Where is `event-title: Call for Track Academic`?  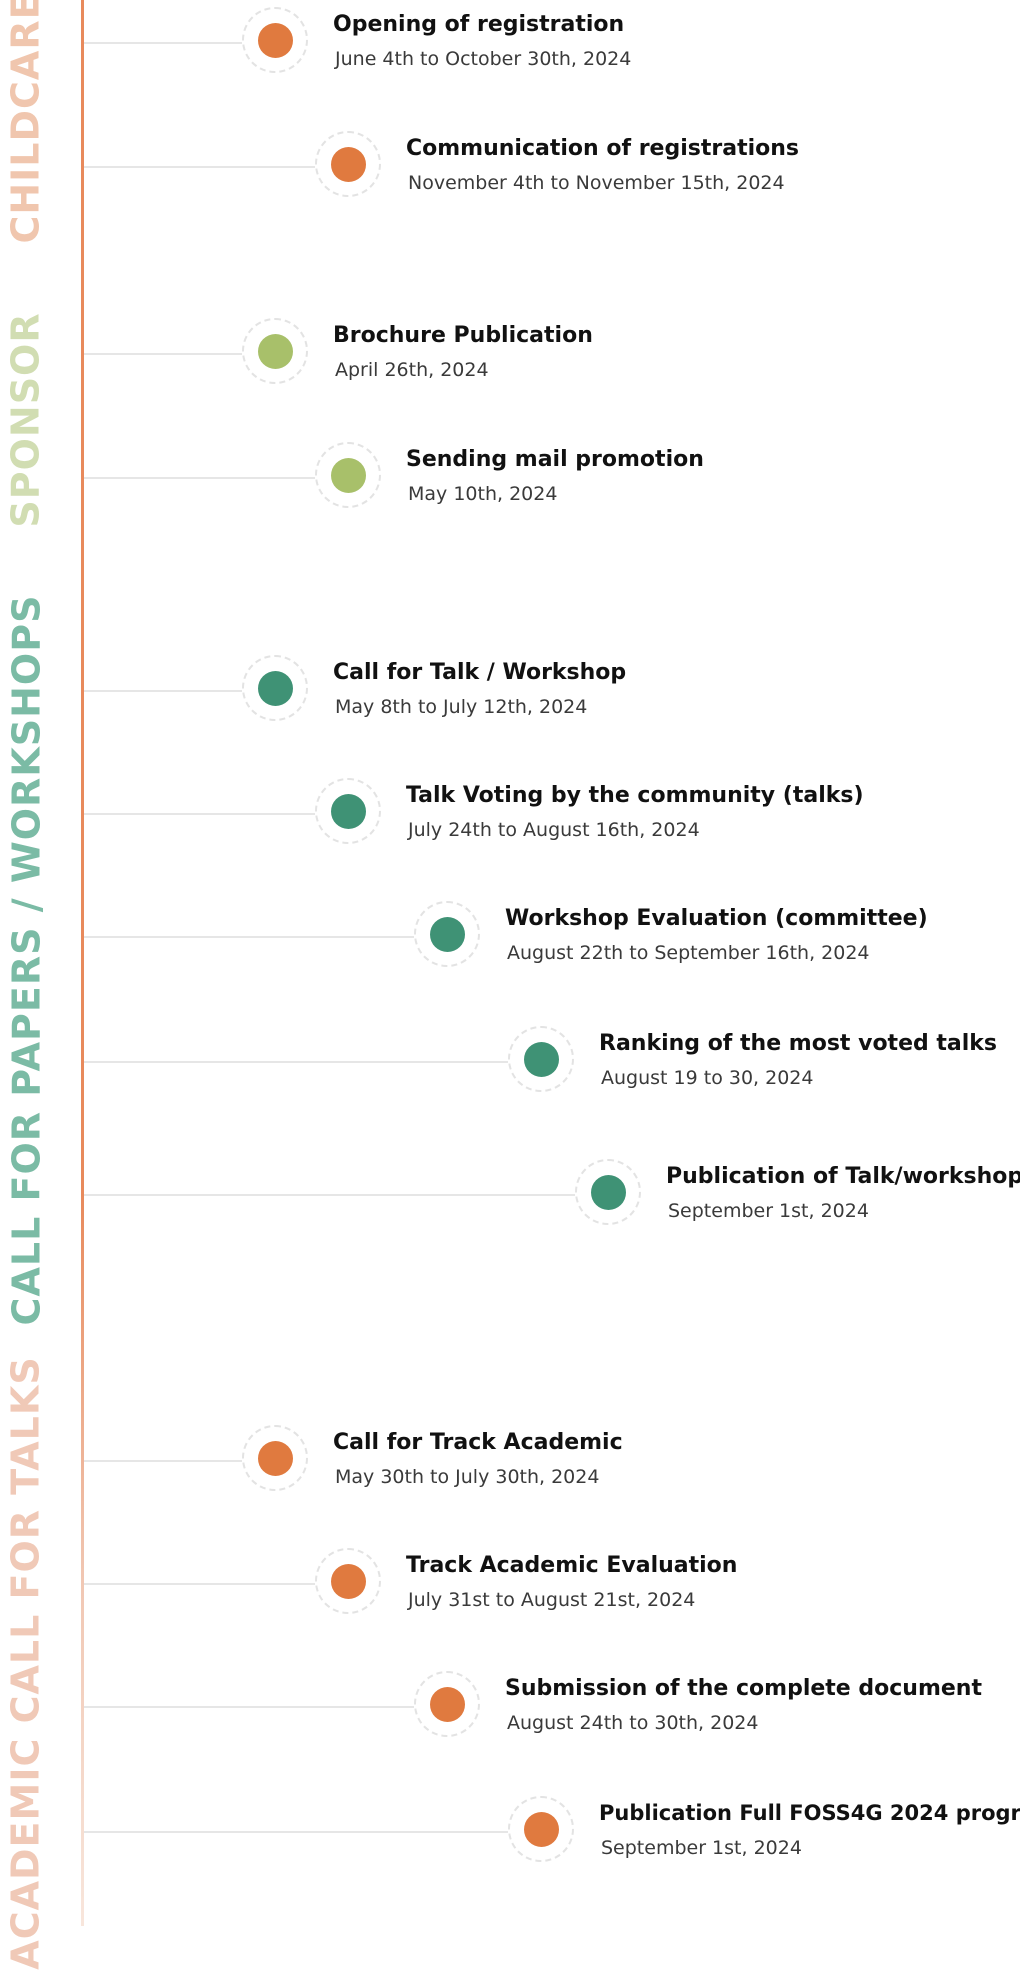
event-title: Call for Track Academic is located at coordinates (478, 1442).